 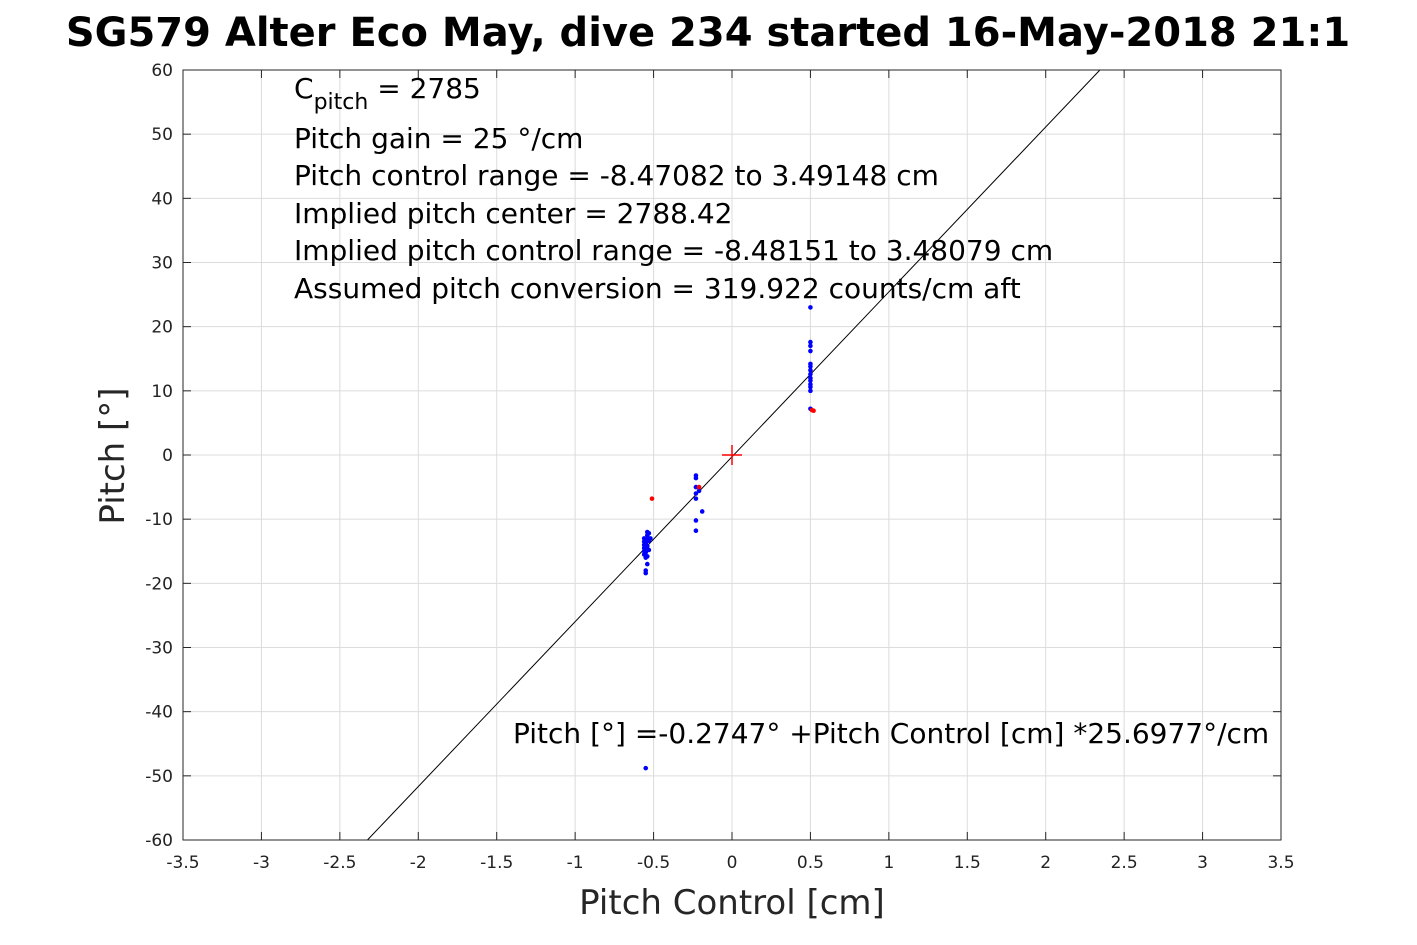 What do you see at coordinates (575, 863) in the screenshot?
I see `x-tick-label: -1` at bounding box center [575, 863].